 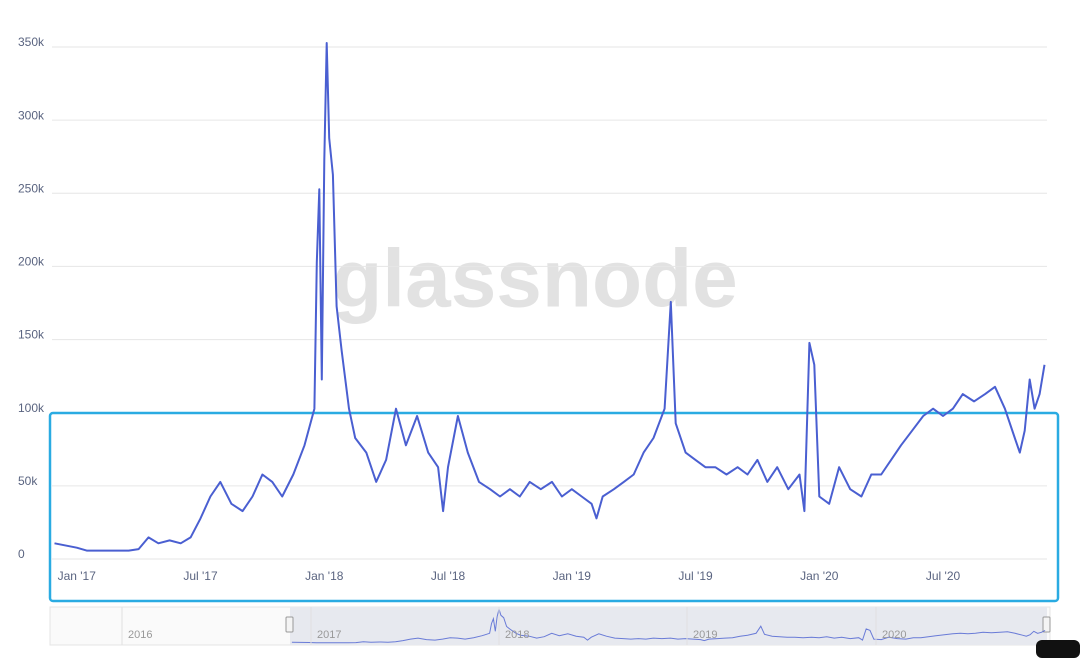 I want to click on navigator-label: 2020, so click(x=894, y=635).